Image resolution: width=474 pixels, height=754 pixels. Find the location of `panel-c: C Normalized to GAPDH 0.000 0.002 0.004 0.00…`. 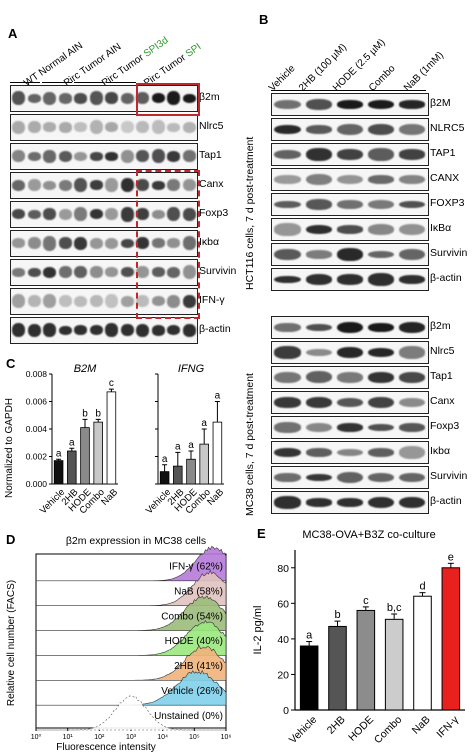

panel-c: C Normalized to GAPDH 0.000 0.002 0.004 0.00… is located at coordinates (118, 442).